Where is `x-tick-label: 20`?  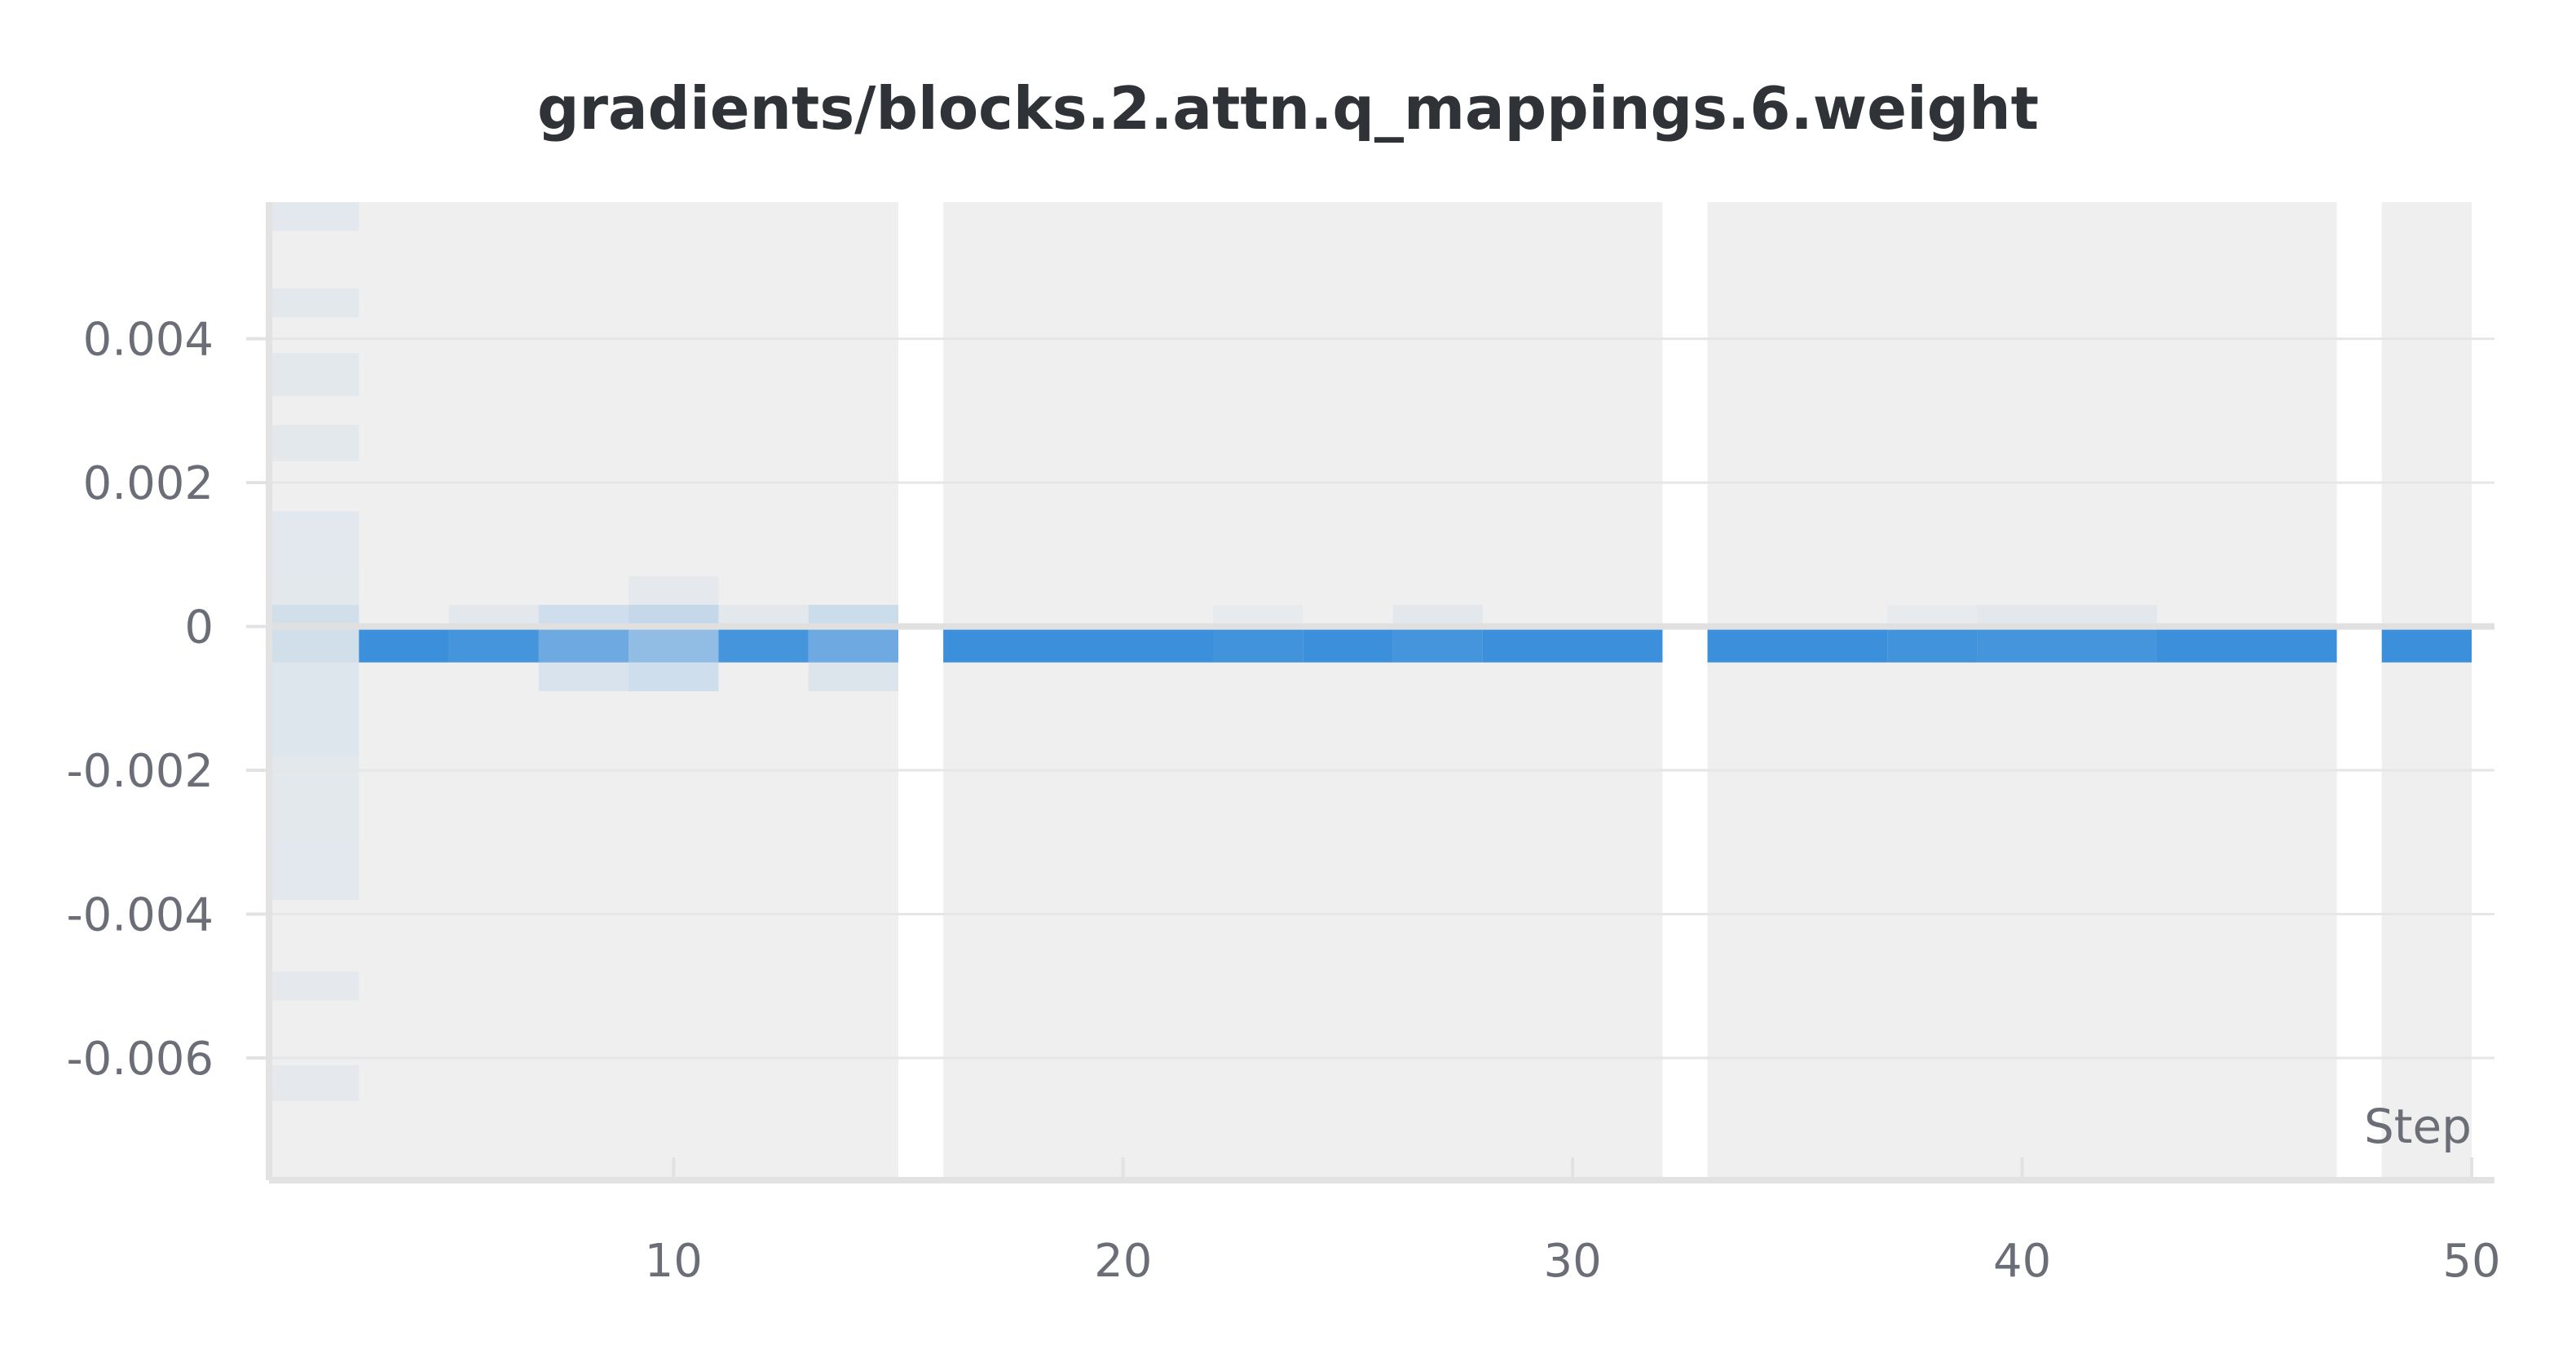
x-tick-label: 20 is located at coordinates (1123, 1261).